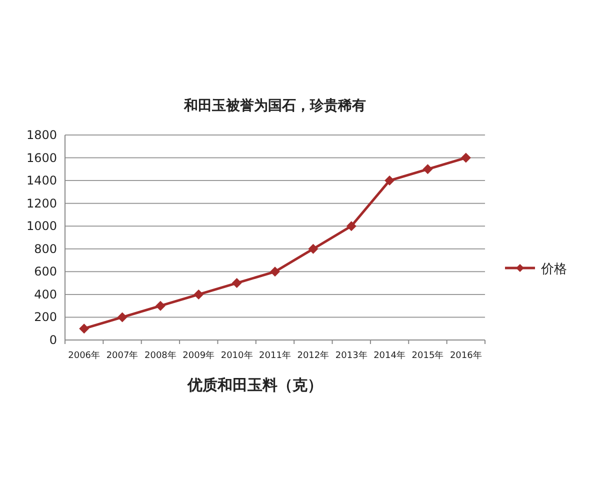 This screenshot has height=480, width=600. I want to click on x-tick-label: 2015年, so click(428, 355).